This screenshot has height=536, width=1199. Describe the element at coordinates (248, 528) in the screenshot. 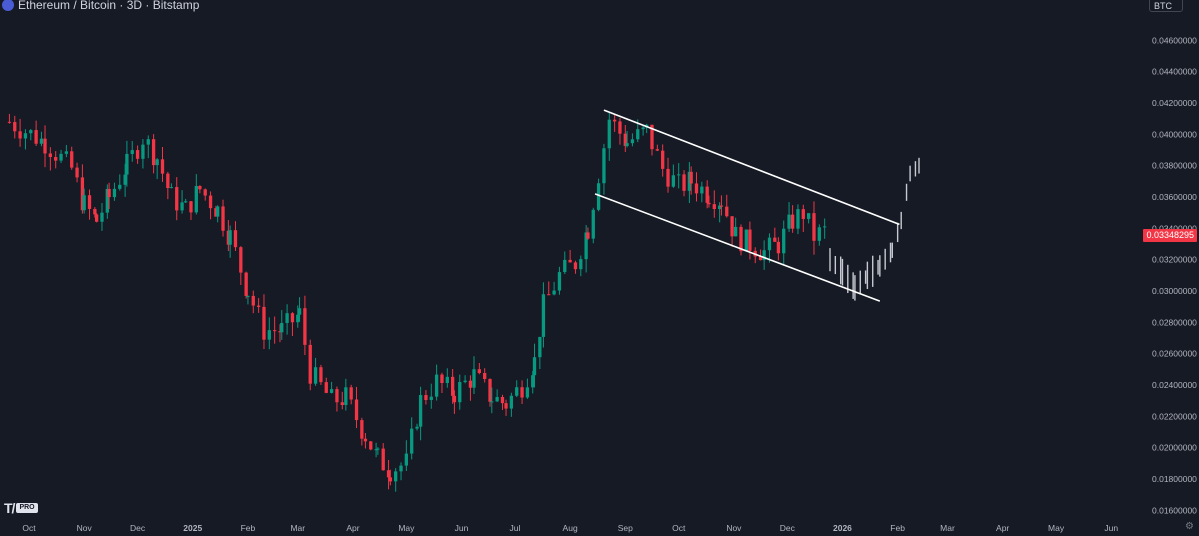

I see `time-tick-label: Feb` at that location.